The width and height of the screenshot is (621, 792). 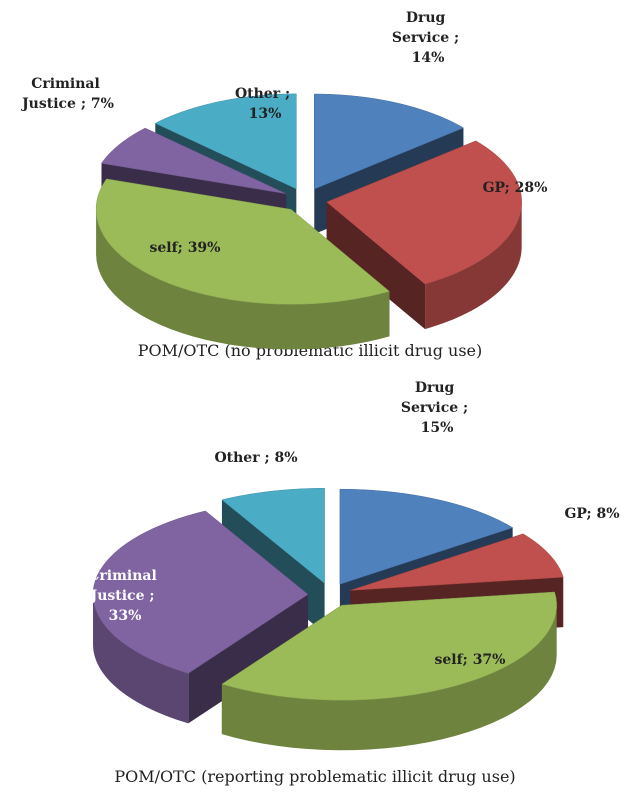 I want to click on data-label: Criminal Justice ; 7%, so click(x=67, y=94).